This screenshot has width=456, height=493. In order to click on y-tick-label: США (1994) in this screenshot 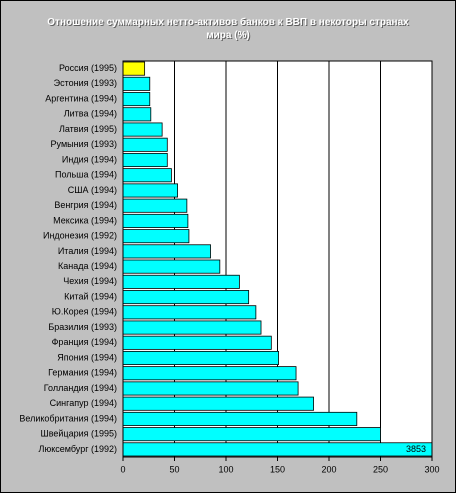, I will do `click(92, 190)`.